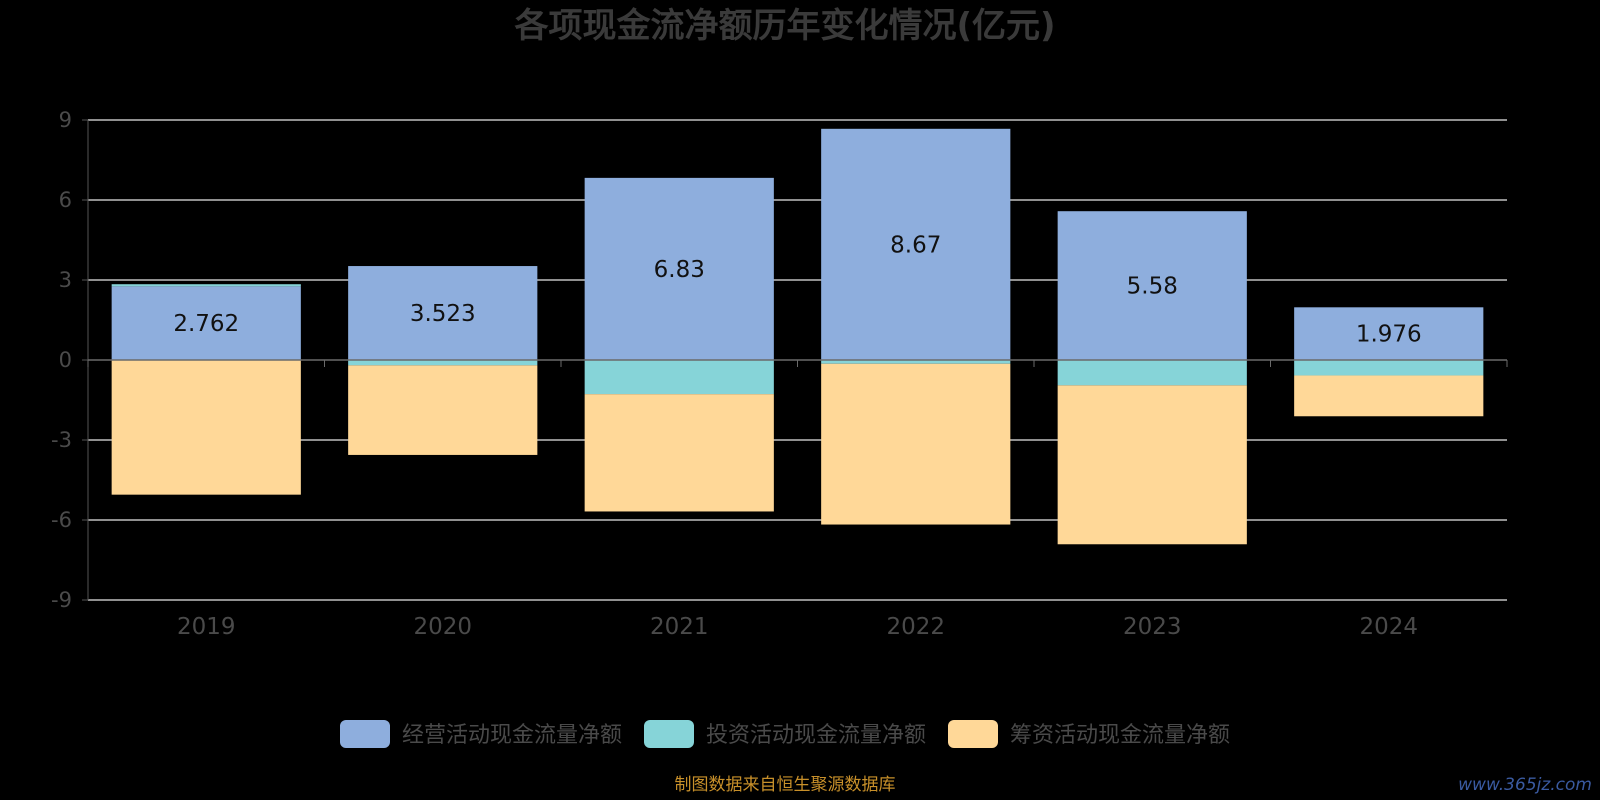 This screenshot has width=1600, height=800. I want to click on chart-title: 各项现金流净额历年变化情况(亿元), so click(784, 26).